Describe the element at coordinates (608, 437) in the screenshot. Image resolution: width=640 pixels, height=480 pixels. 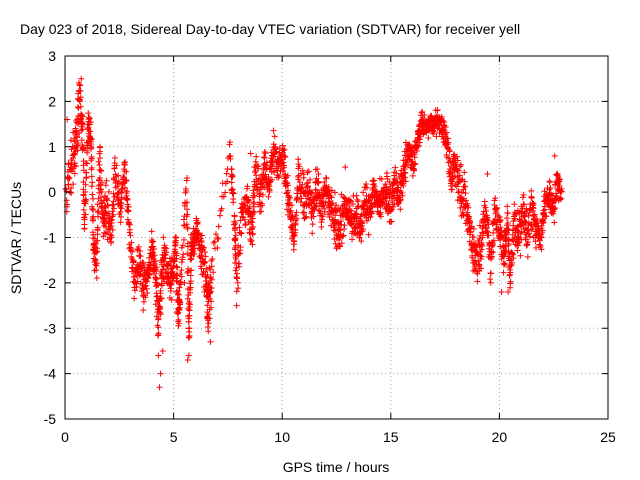
I see `x-tick-label: 25` at that location.